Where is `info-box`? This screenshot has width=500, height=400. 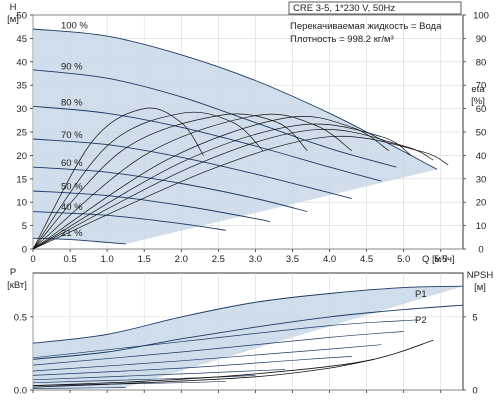
info-box is located at coordinates (375, 8).